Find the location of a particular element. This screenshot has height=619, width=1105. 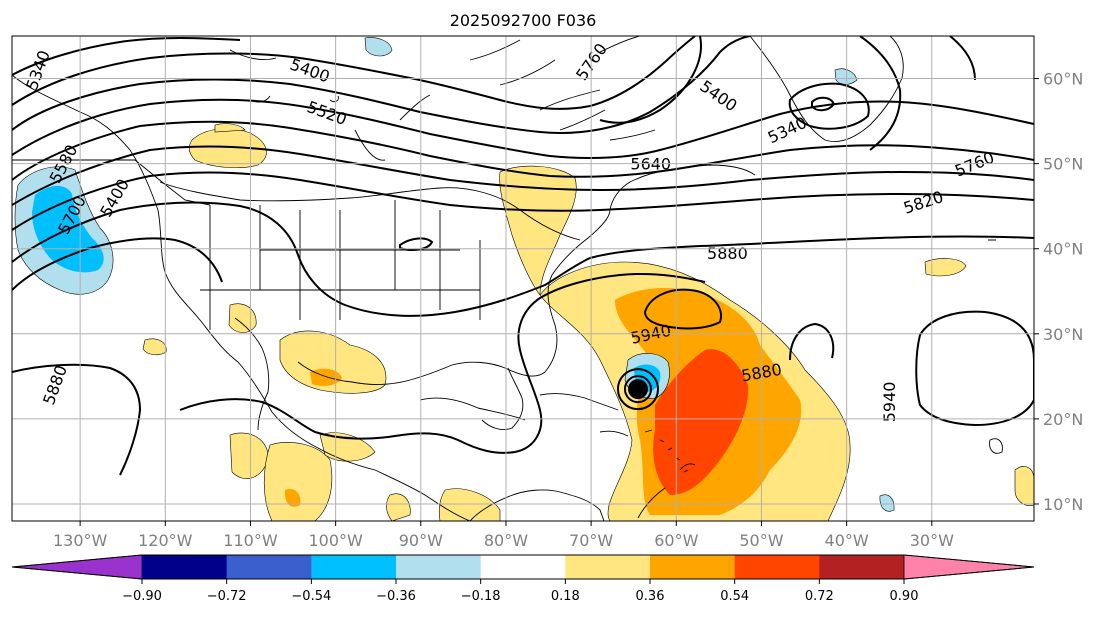

colorbar-tick-label: 0.36 is located at coordinates (650, 596).